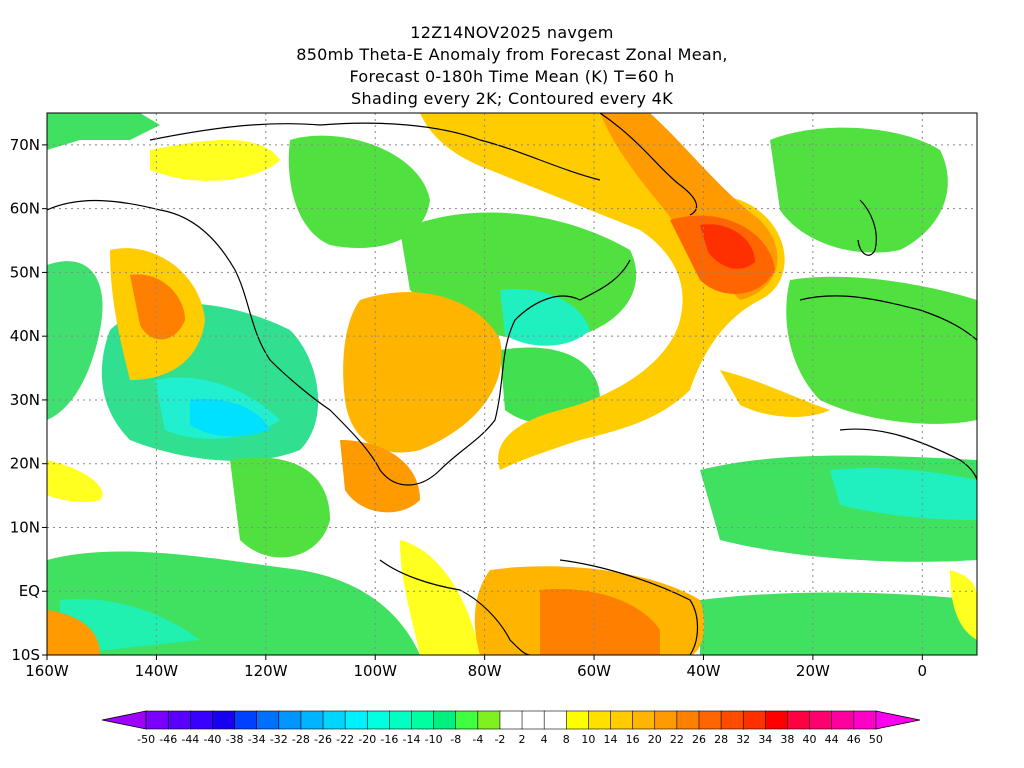 The image size is (1024, 768). I want to click on title-line-3: Forecast 0-180h Time Mean (K) T=60 h, so click(512, 76).